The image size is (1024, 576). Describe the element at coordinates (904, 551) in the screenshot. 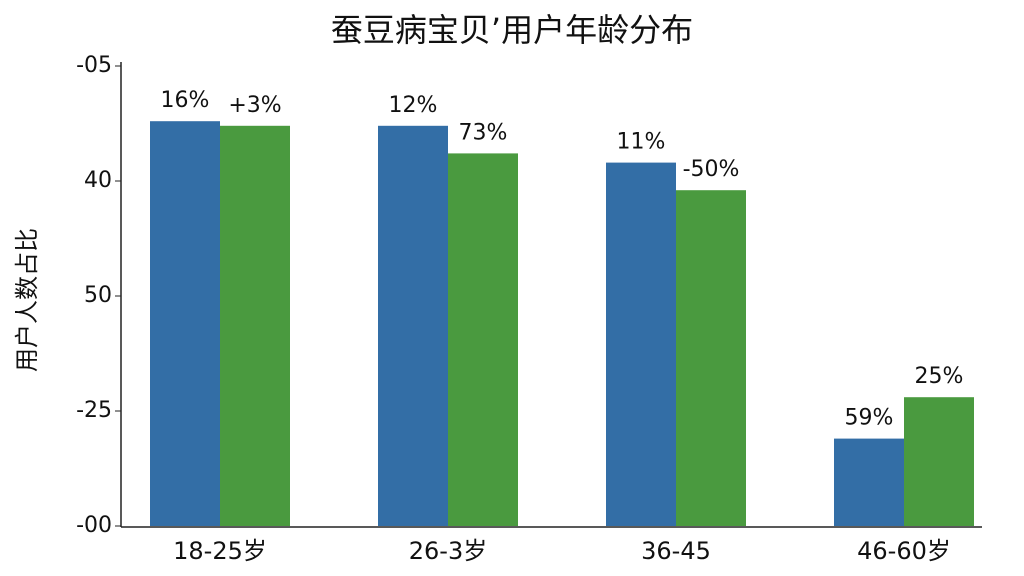

I see `x-tick-label: 46-60岁` at that location.